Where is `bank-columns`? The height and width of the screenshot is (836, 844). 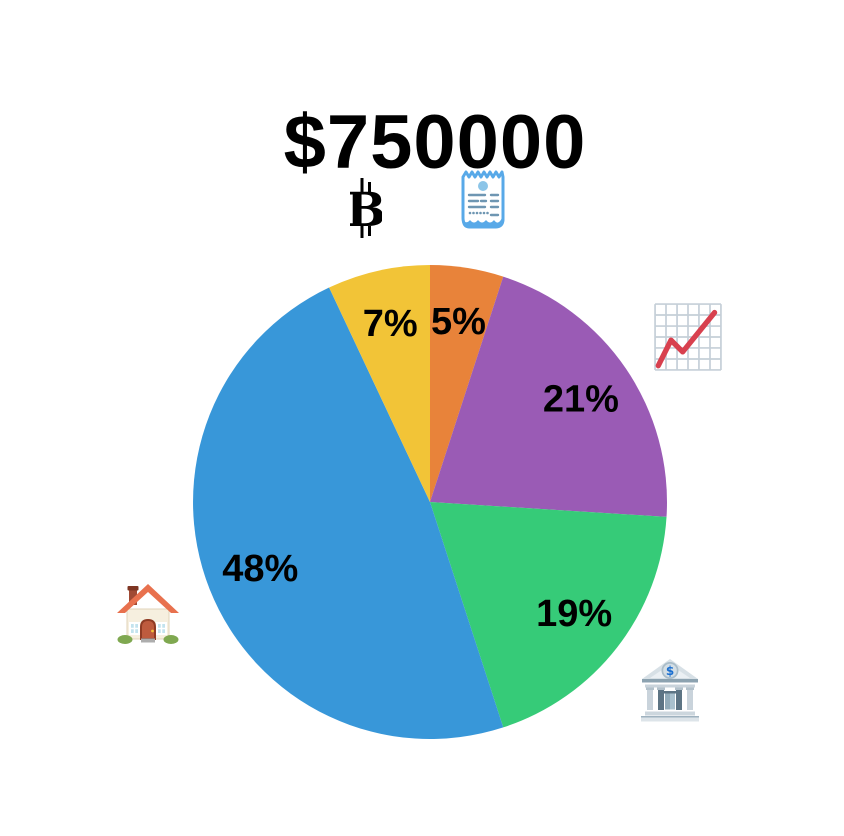
bank-columns is located at coordinates (670, 698).